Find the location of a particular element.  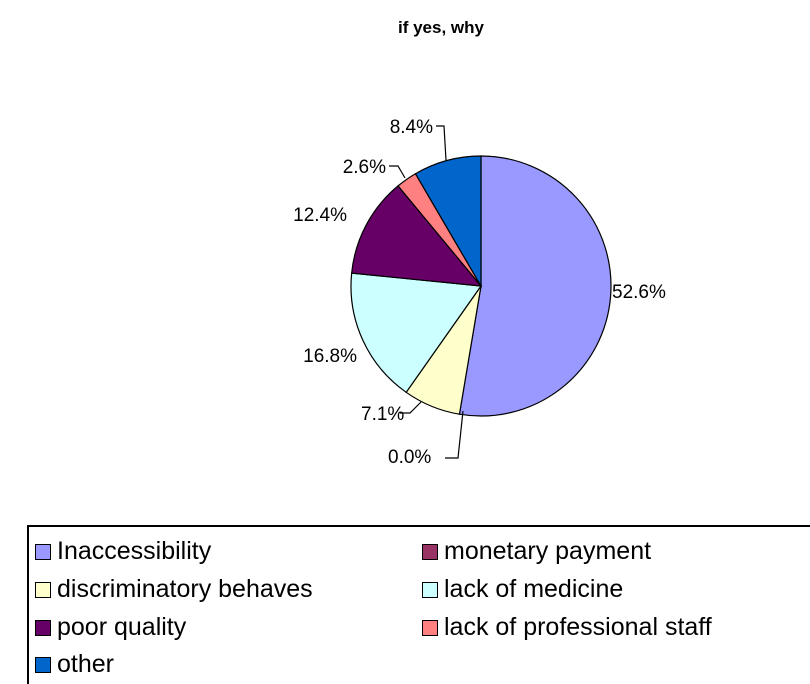

data-label-other: 8.4% is located at coordinates (411, 127).